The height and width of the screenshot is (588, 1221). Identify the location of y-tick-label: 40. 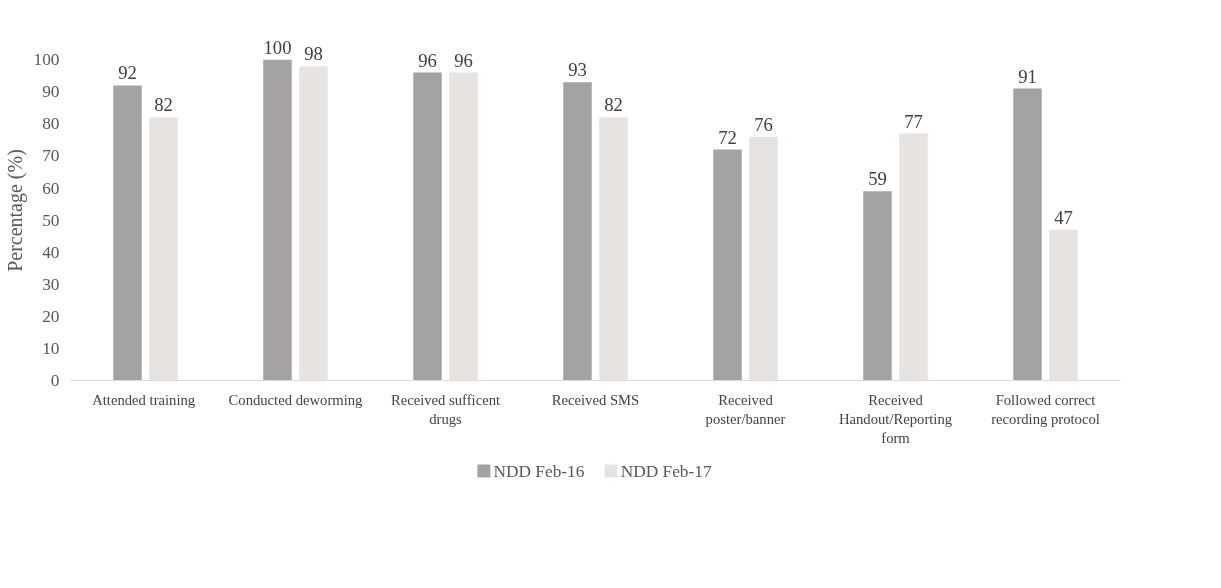
(51, 252).